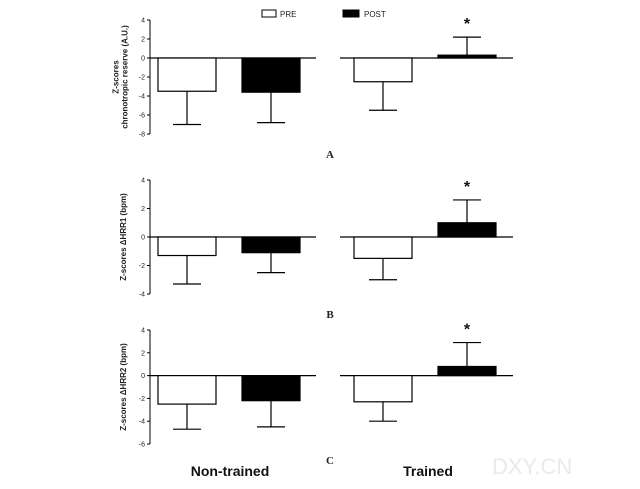  What do you see at coordinates (120, 77) in the screenshot?
I see `y-axis-label: Z-scoreschronotropic reserve (A.U.)` at bounding box center [120, 77].